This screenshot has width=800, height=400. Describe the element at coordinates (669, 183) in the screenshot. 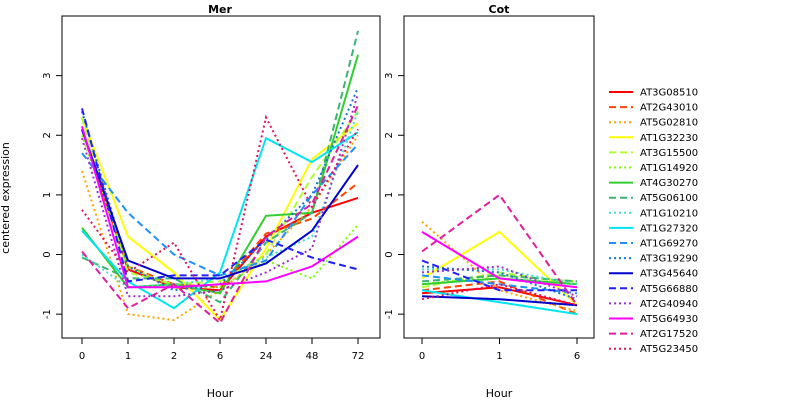

I see `legend-label: AT4G30270` at that location.